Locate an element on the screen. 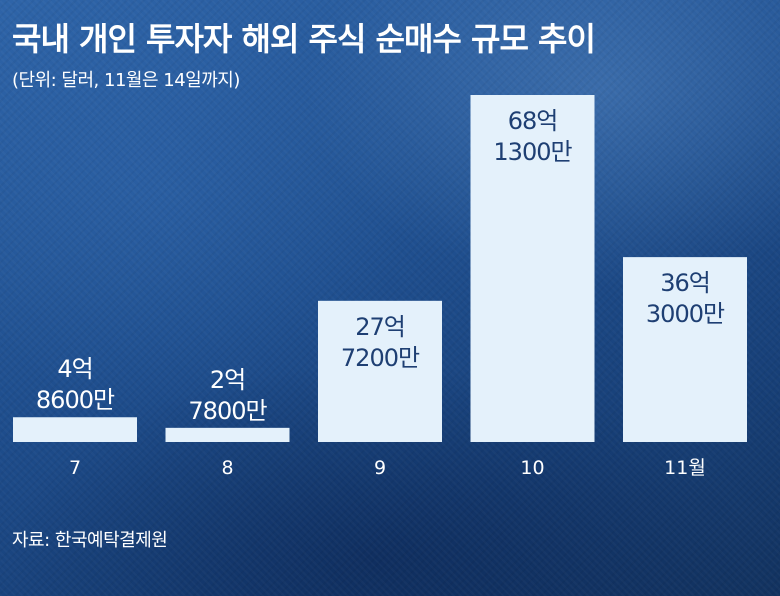  bar-11월 is located at coordinates (685, 349).